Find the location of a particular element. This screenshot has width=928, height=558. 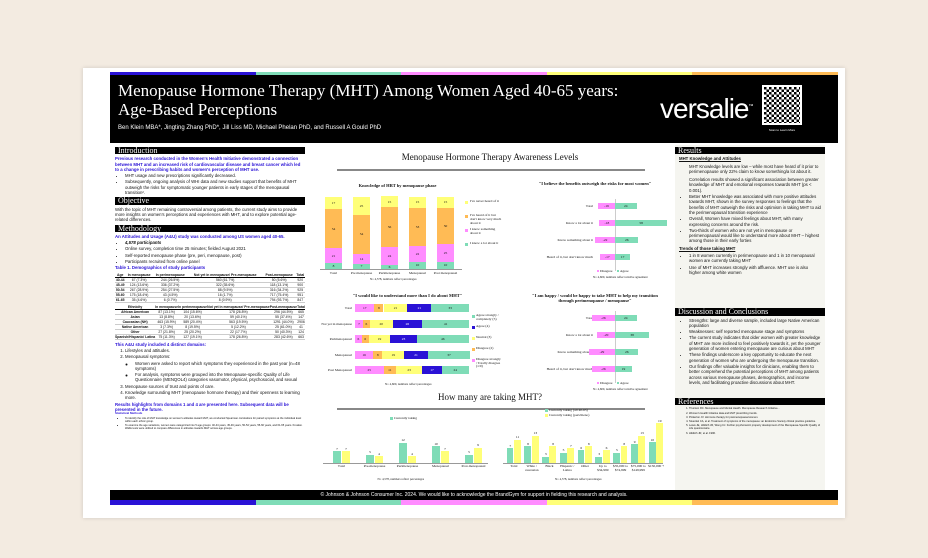

bar-segment: 10 is located at coordinates (417, 265).